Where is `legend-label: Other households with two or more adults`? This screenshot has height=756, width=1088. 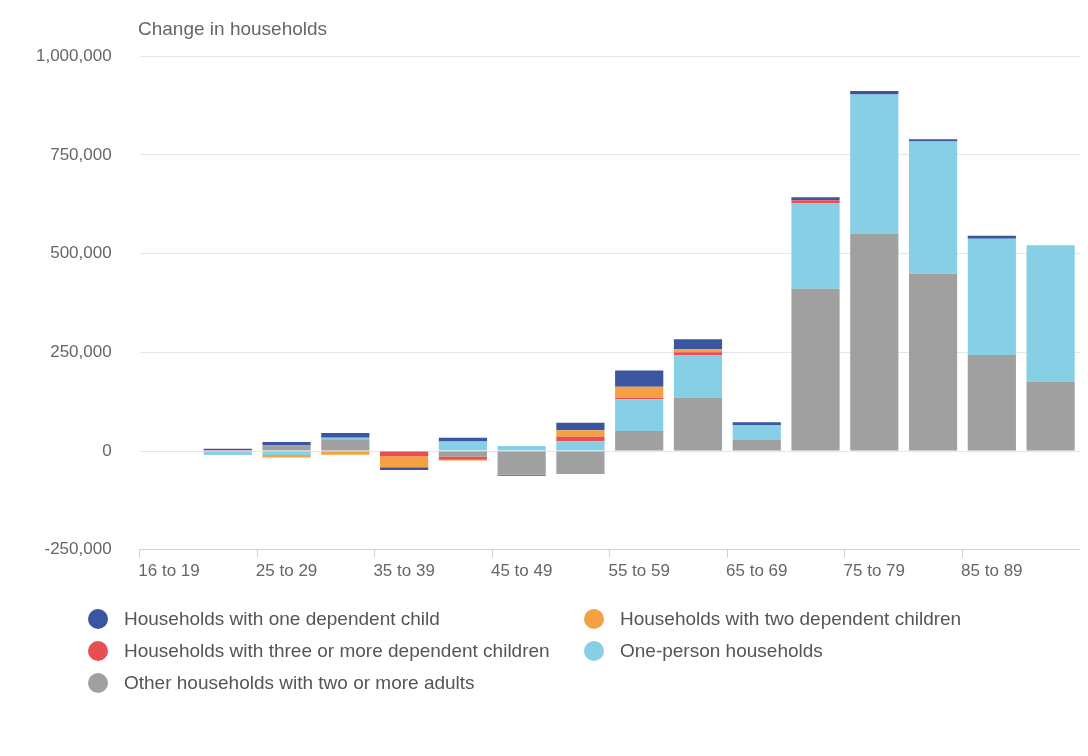 legend-label: Other households with two or more adults is located at coordinates (299, 683).